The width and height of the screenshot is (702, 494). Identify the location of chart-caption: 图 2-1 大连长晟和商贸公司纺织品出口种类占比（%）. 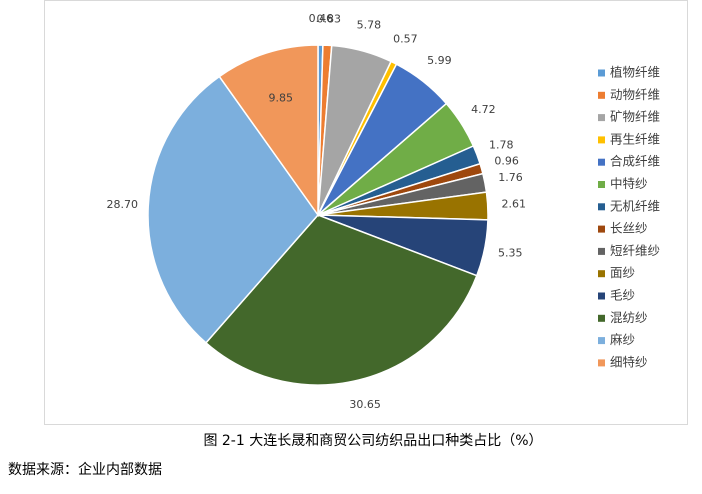
(372, 441).